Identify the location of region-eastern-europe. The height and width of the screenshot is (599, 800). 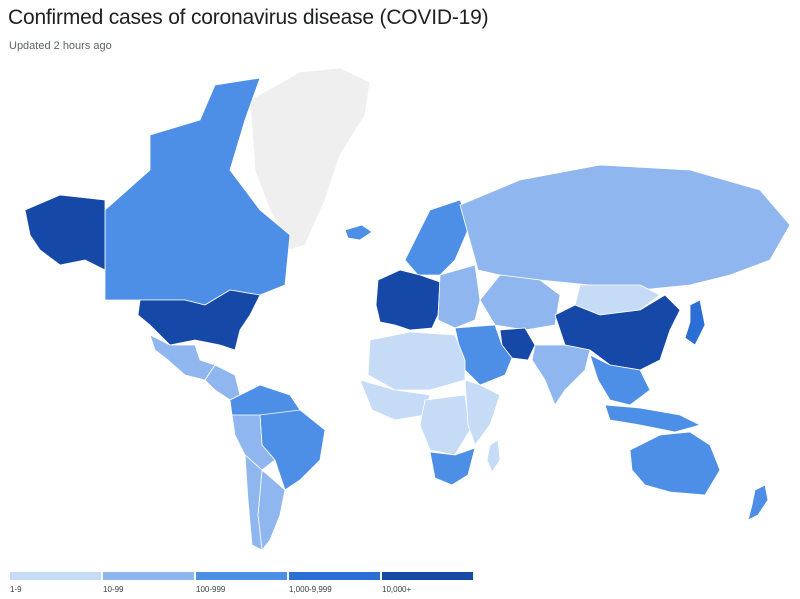
(459, 296).